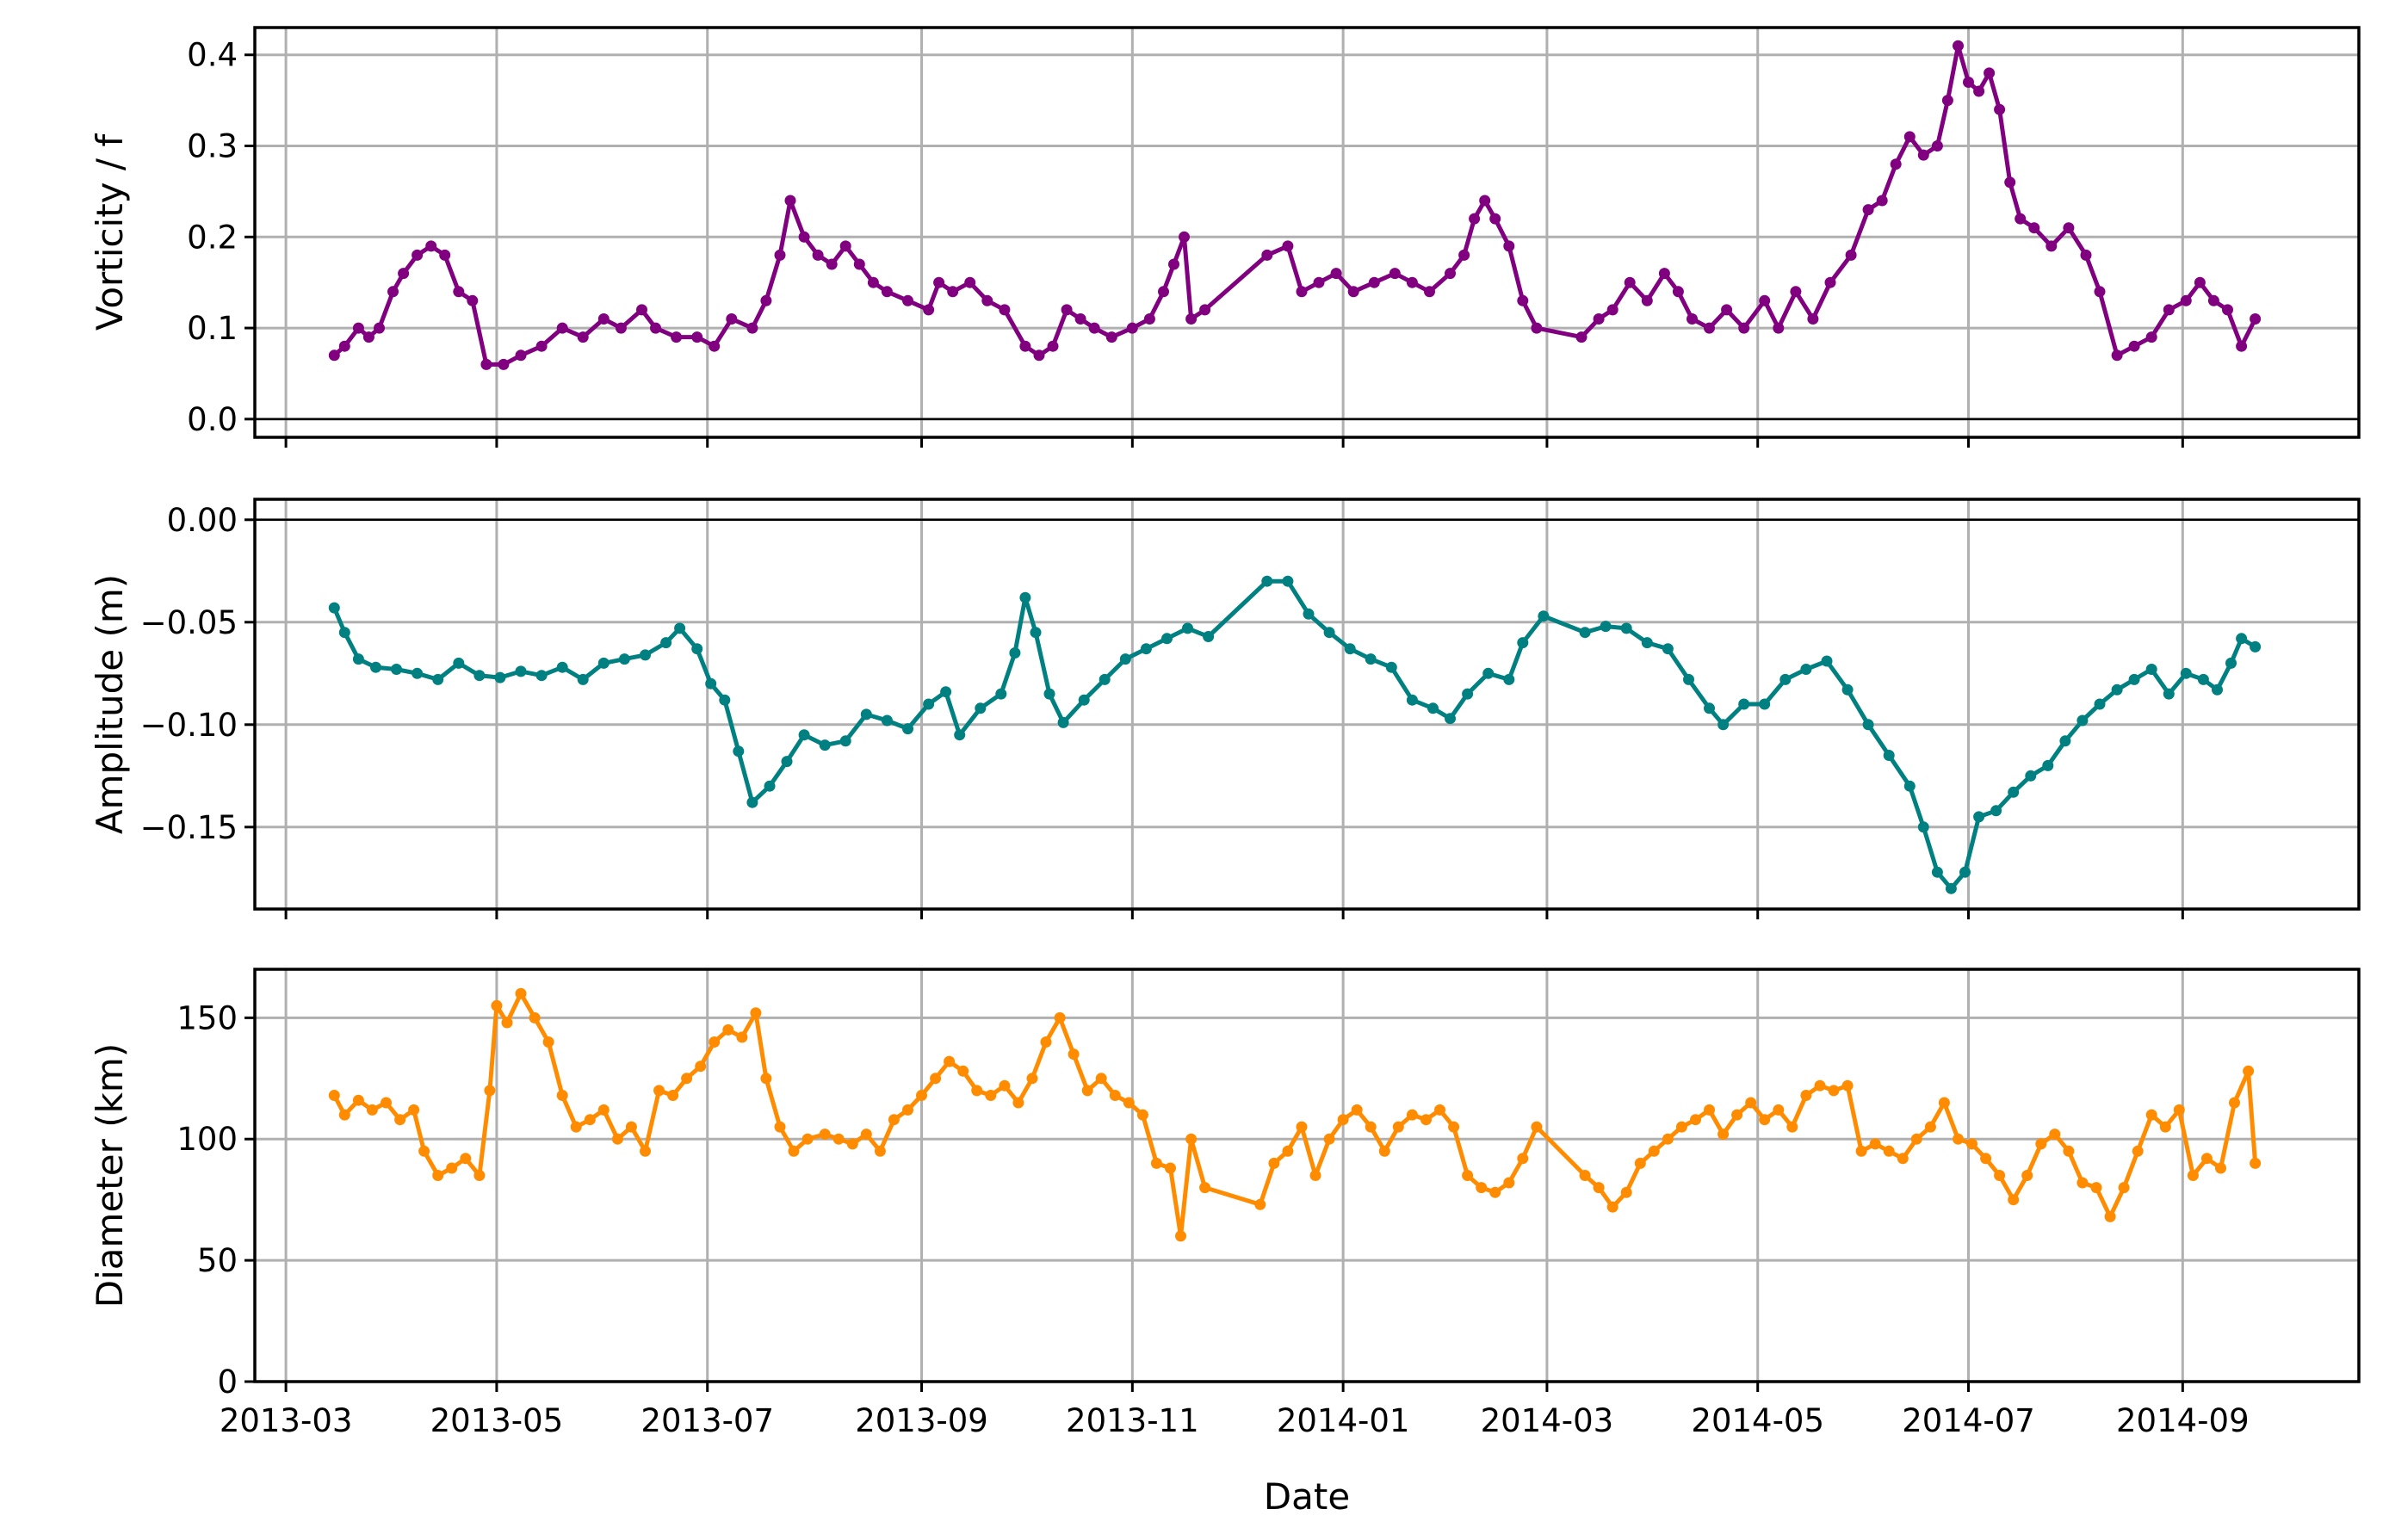 This screenshot has height=1540, width=2389. What do you see at coordinates (207, 1017) in the screenshot?
I see `y-tick-label: 150` at bounding box center [207, 1017].